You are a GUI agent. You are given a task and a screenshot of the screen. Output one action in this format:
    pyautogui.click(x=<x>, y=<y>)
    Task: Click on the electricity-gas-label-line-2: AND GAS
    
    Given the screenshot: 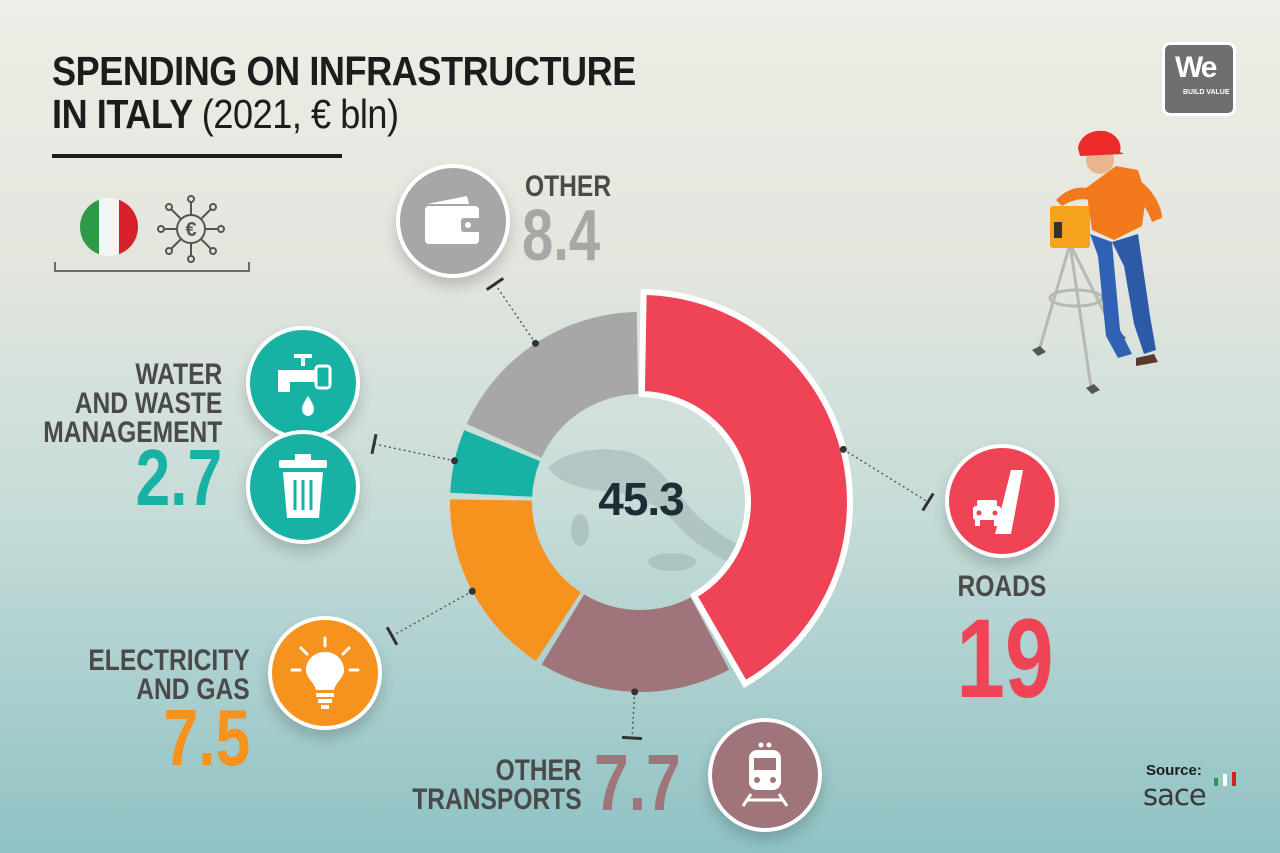 What is the action you would take?
    pyautogui.click(x=193, y=689)
    